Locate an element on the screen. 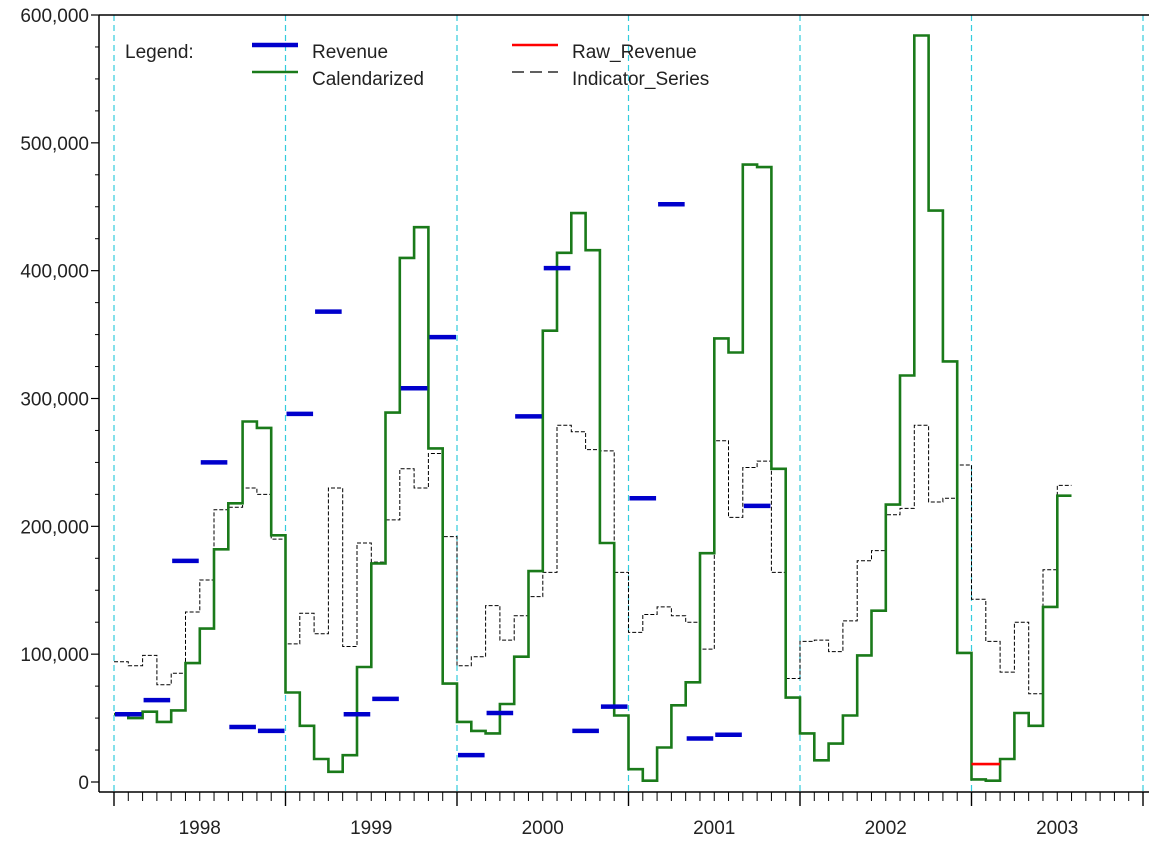  x-tick-label: 2000 is located at coordinates (543, 828).